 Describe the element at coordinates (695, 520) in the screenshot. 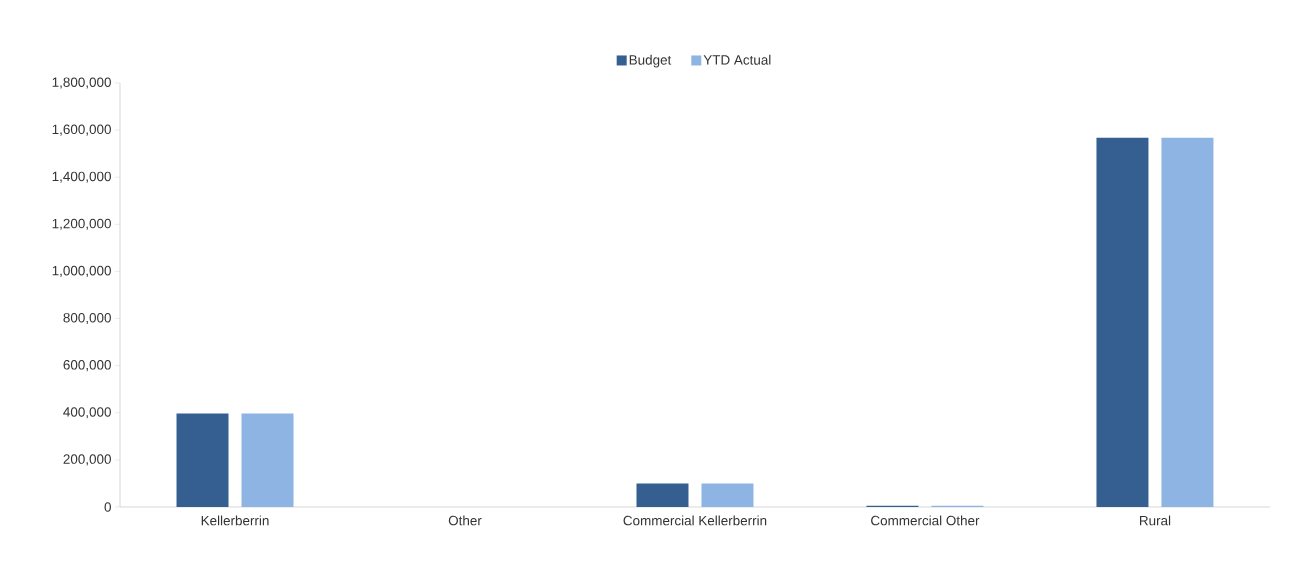

I see `x-tick-label: Commercial Kellerberrin` at that location.